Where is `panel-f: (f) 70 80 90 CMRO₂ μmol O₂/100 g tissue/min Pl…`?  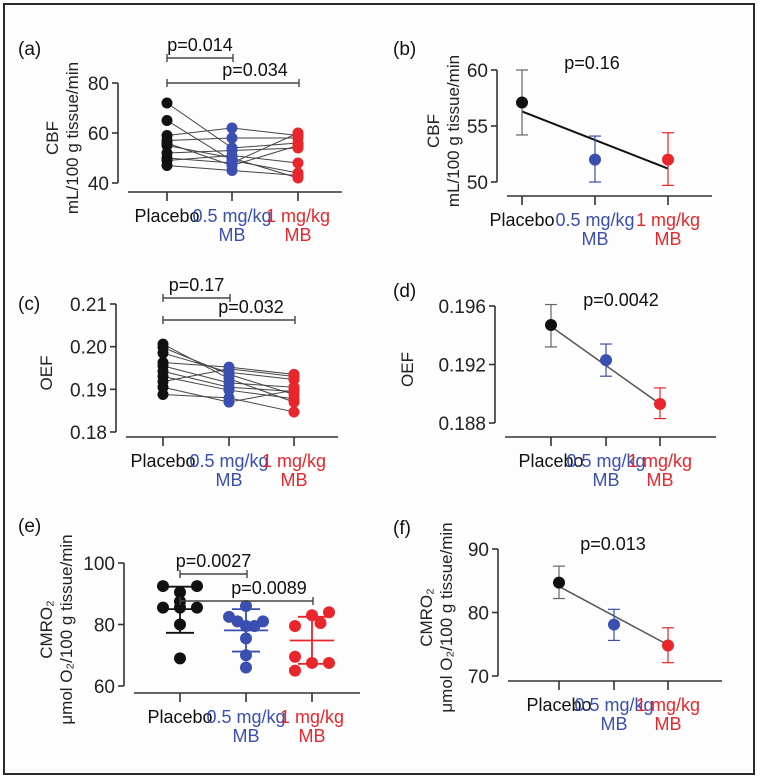 panel-f: (f) 70 80 90 CMRO₂ μmol O₂/100 g tissue/min Pl… is located at coordinates (557, 626).